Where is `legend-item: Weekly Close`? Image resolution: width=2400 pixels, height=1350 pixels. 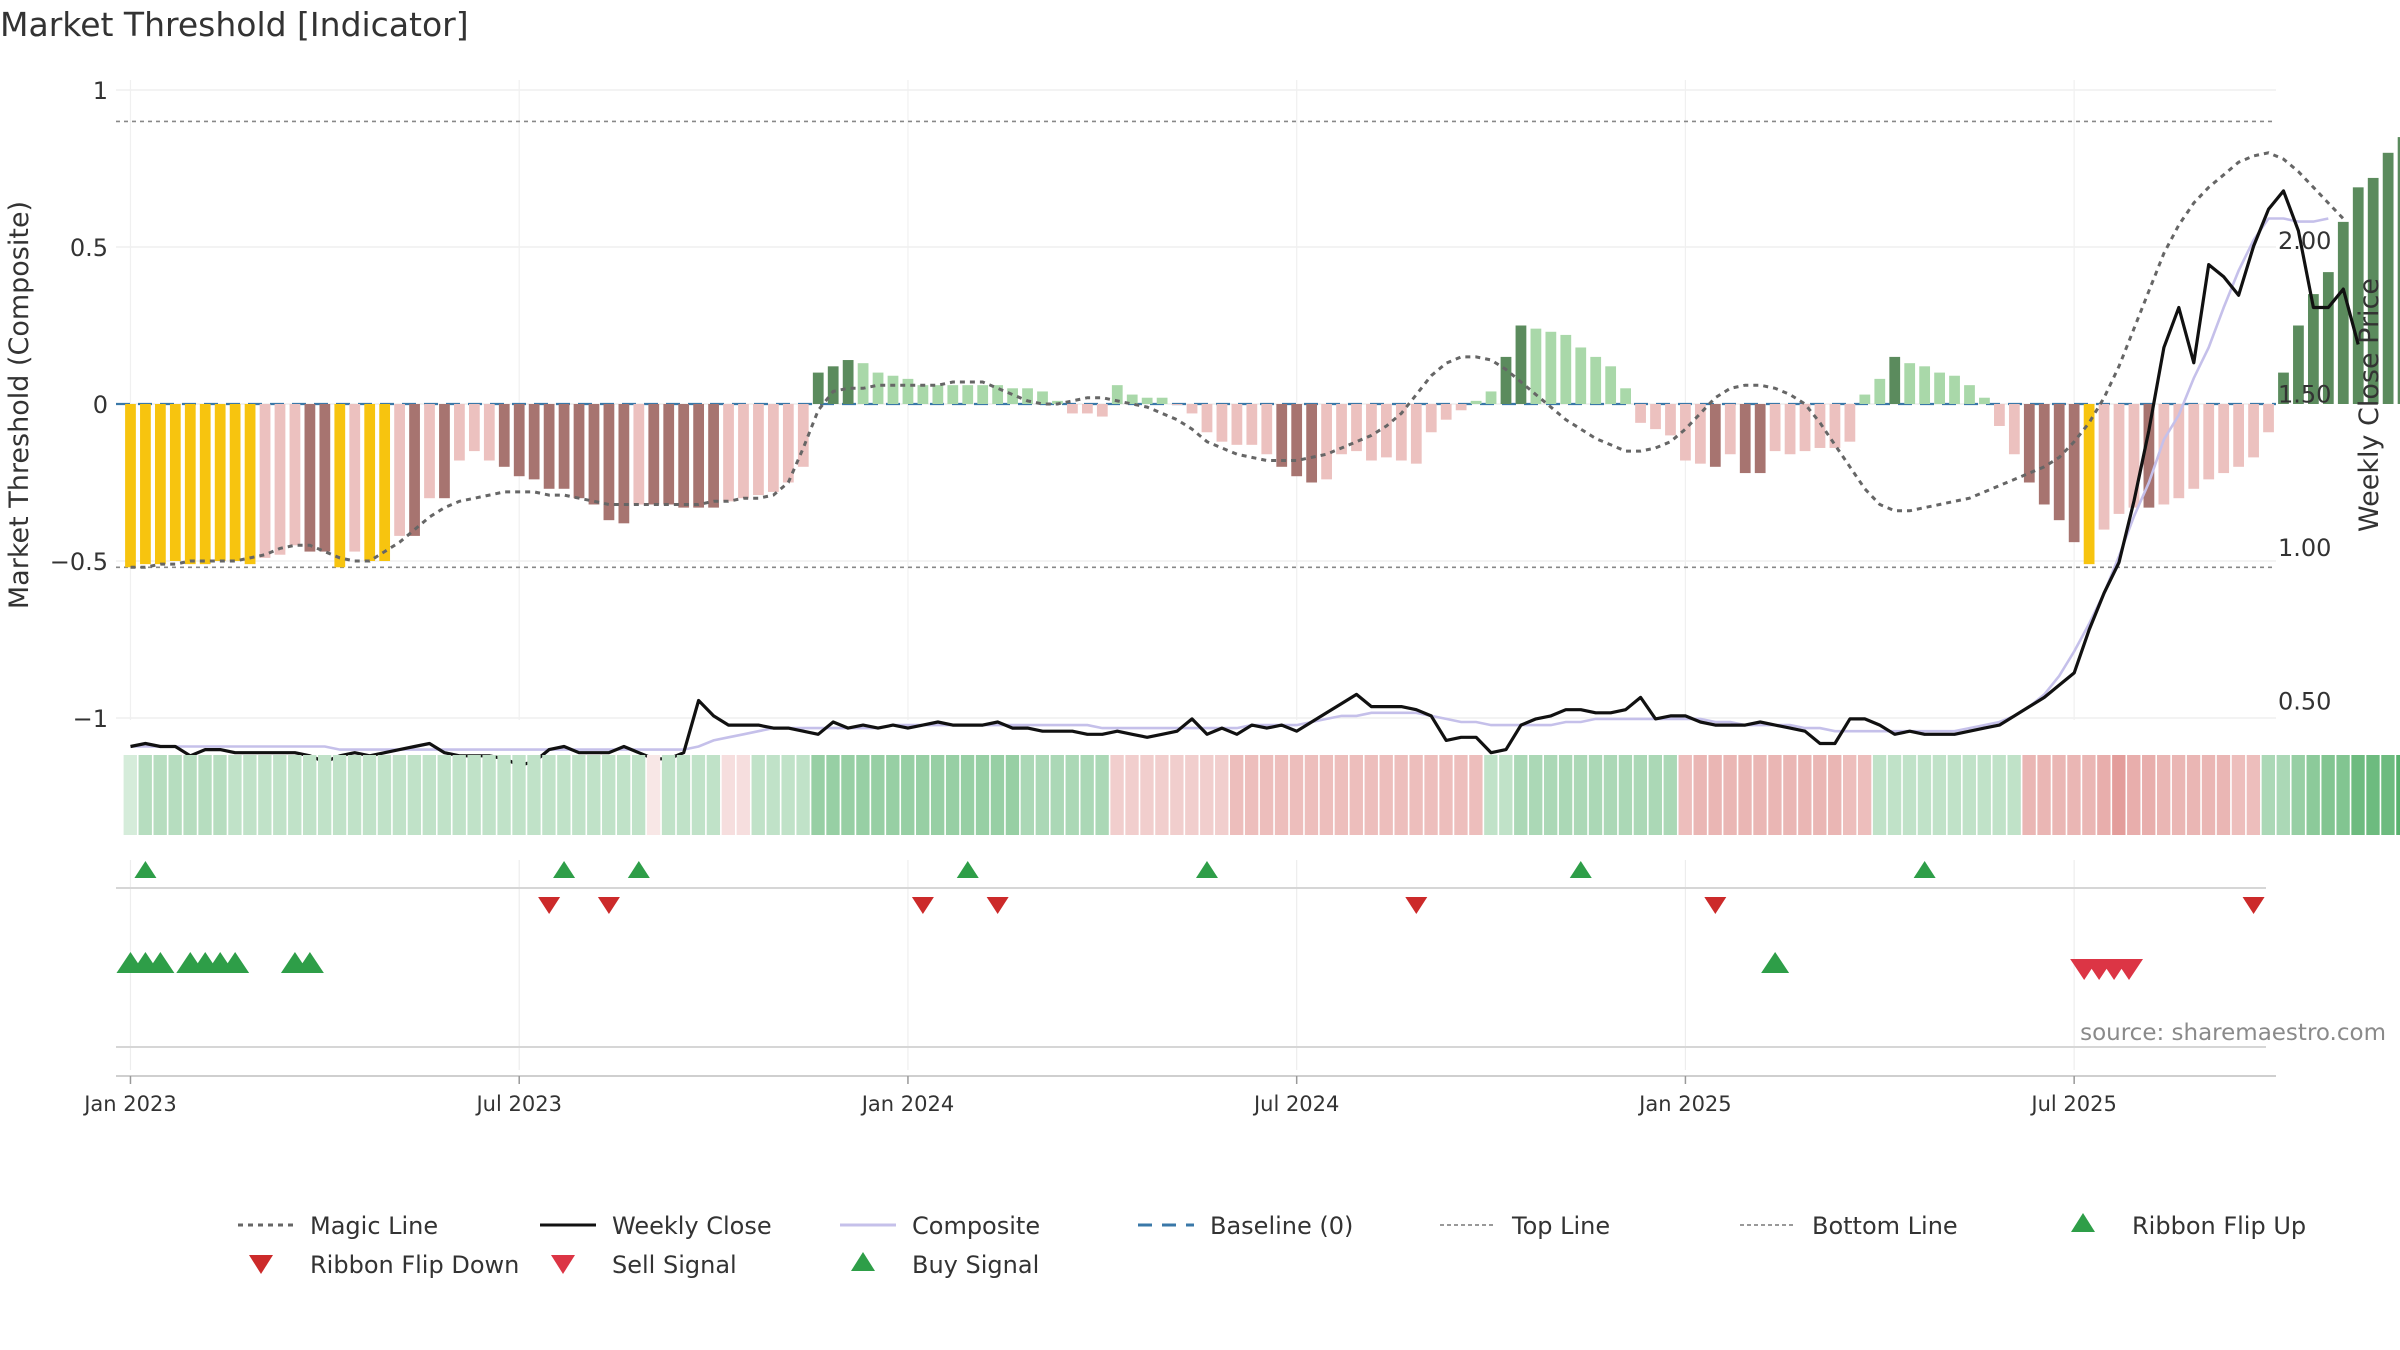 legend-item: Weekly Close is located at coordinates (656, 1226).